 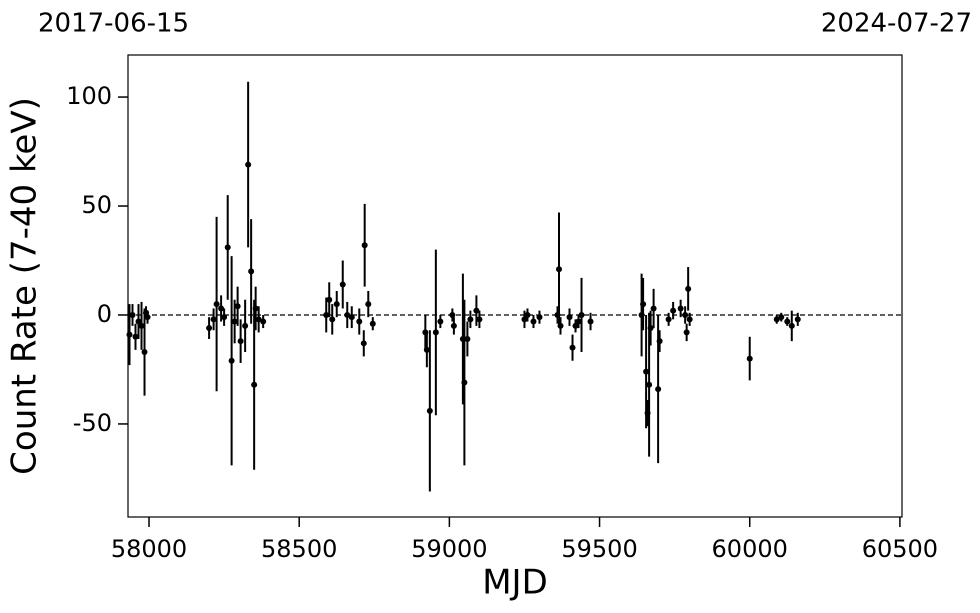 I want to click on y-tick-label: 0, so click(x=104, y=314).